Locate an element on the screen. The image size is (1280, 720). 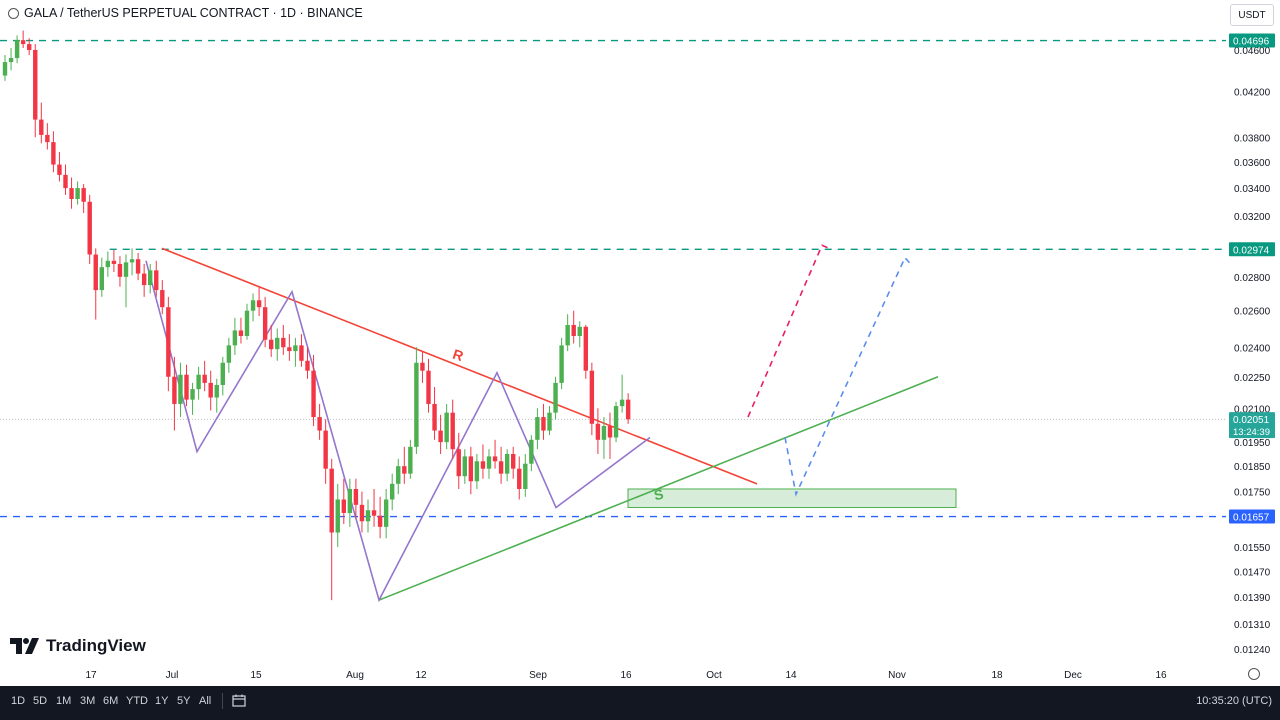
y-tick-label-12: 0.01850 is located at coordinates (1252, 467).